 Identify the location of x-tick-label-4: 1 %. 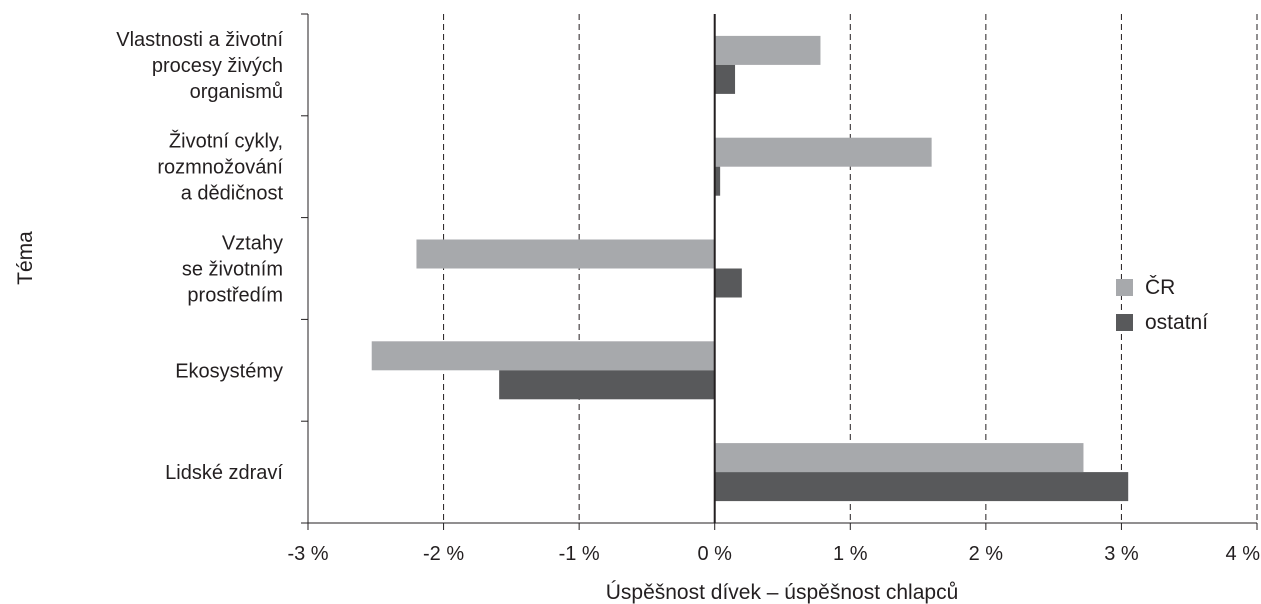
(850, 554).